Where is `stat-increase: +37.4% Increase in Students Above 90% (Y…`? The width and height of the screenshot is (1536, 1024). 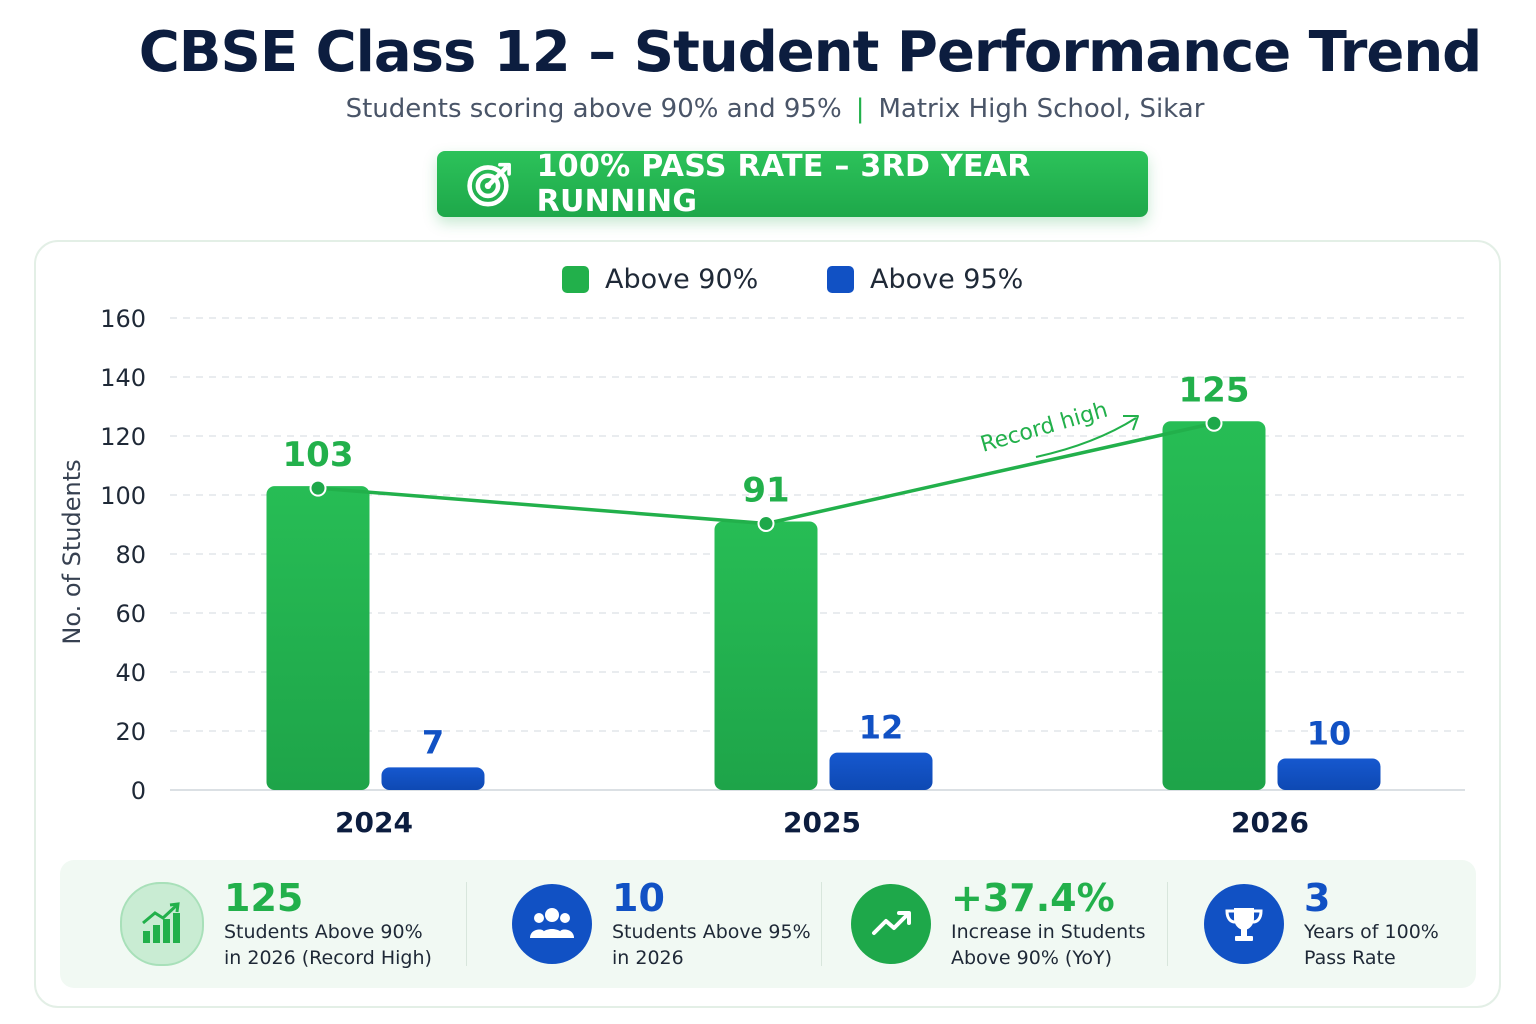
stat-increase: +37.4% Increase in Students Above 90% (Y… is located at coordinates (998, 924).